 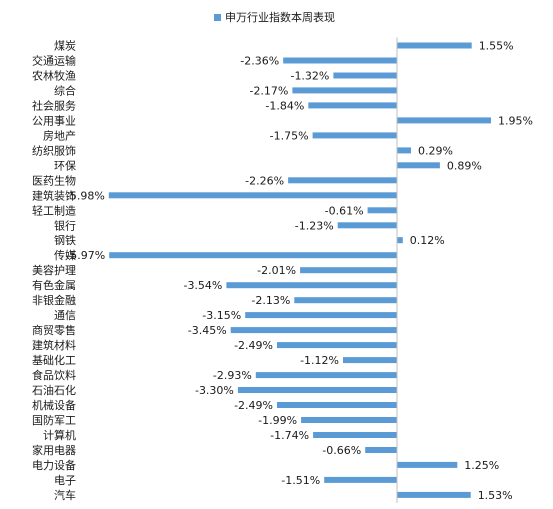 What do you see at coordinates (464, 165) in the screenshot?
I see `value-label: 0.89%` at bounding box center [464, 165].